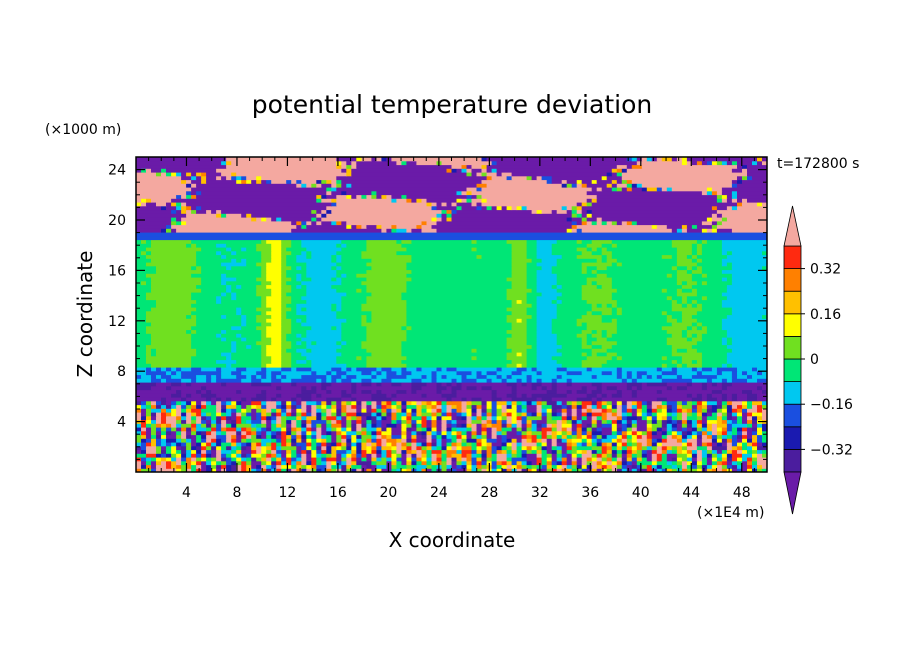 This screenshot has width=904, height=654. I want to click on x-tick-label: 20, so click(388, 493).